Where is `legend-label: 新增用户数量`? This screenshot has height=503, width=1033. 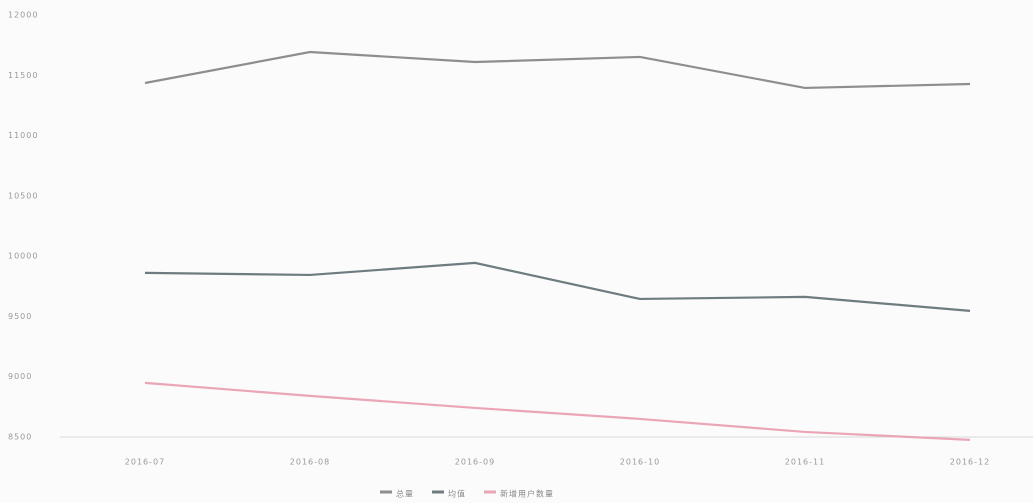
legend-label: 新增用户数量 is located at coordinates (527, 494).